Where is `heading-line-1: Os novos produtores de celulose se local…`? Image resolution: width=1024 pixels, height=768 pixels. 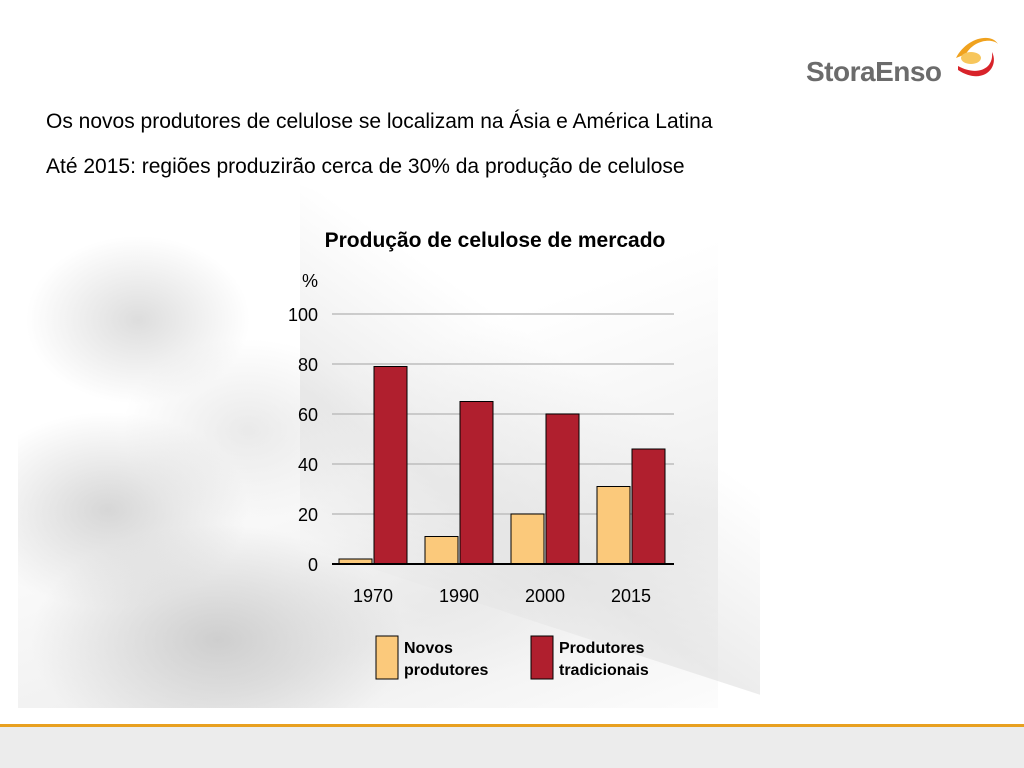 heading-line-1: Os novos produtores de celulose se local… is located at coordinates (379, 121).